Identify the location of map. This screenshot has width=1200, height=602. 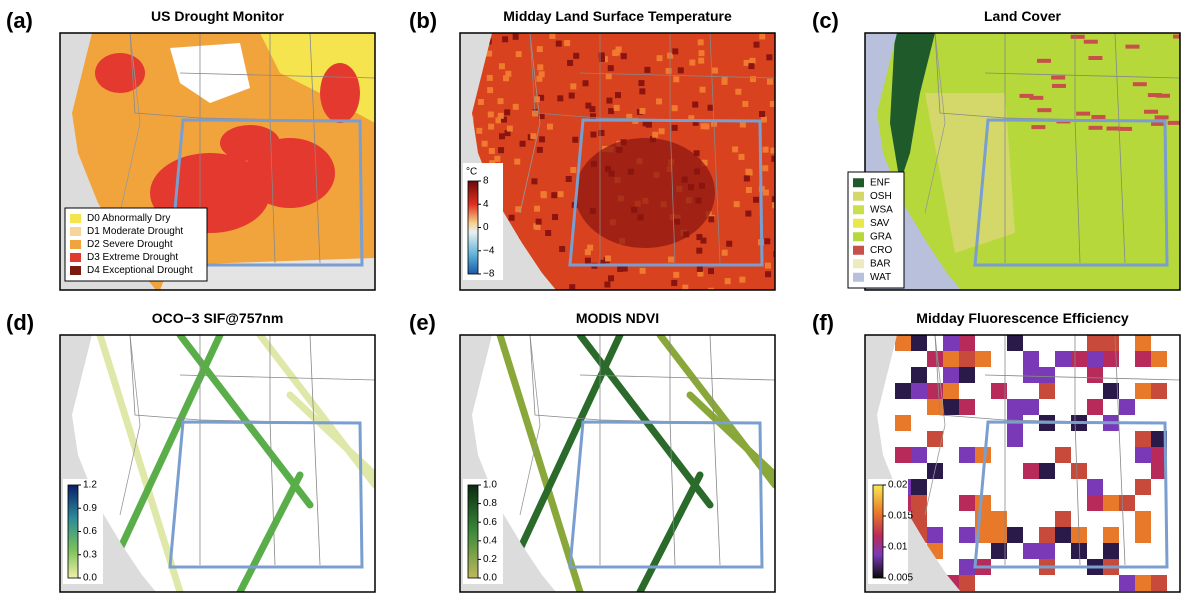
(217, 463).